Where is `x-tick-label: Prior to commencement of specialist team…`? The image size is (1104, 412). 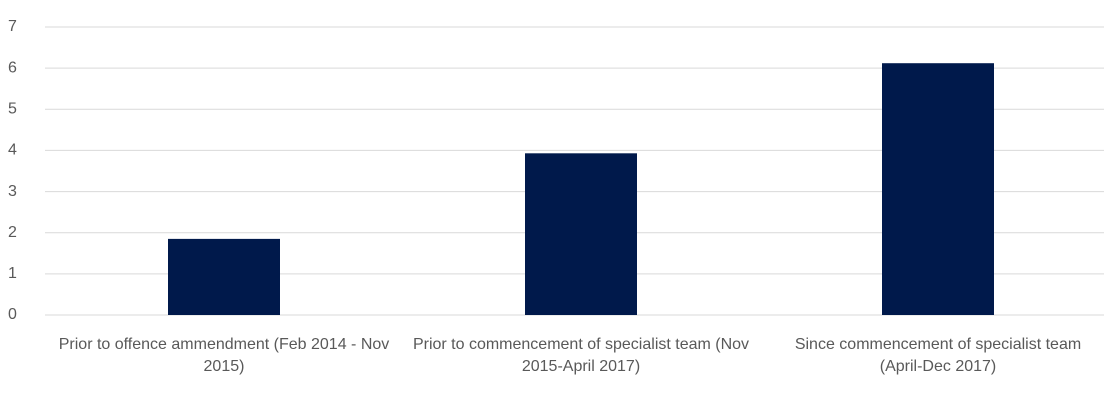 x-tick-label: Prior to commencement of specialist team… is located at coordinates (581, 355).